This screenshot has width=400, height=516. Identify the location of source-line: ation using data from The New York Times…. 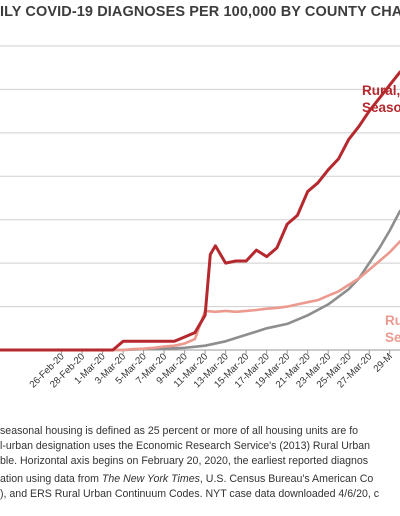
(200, 479).